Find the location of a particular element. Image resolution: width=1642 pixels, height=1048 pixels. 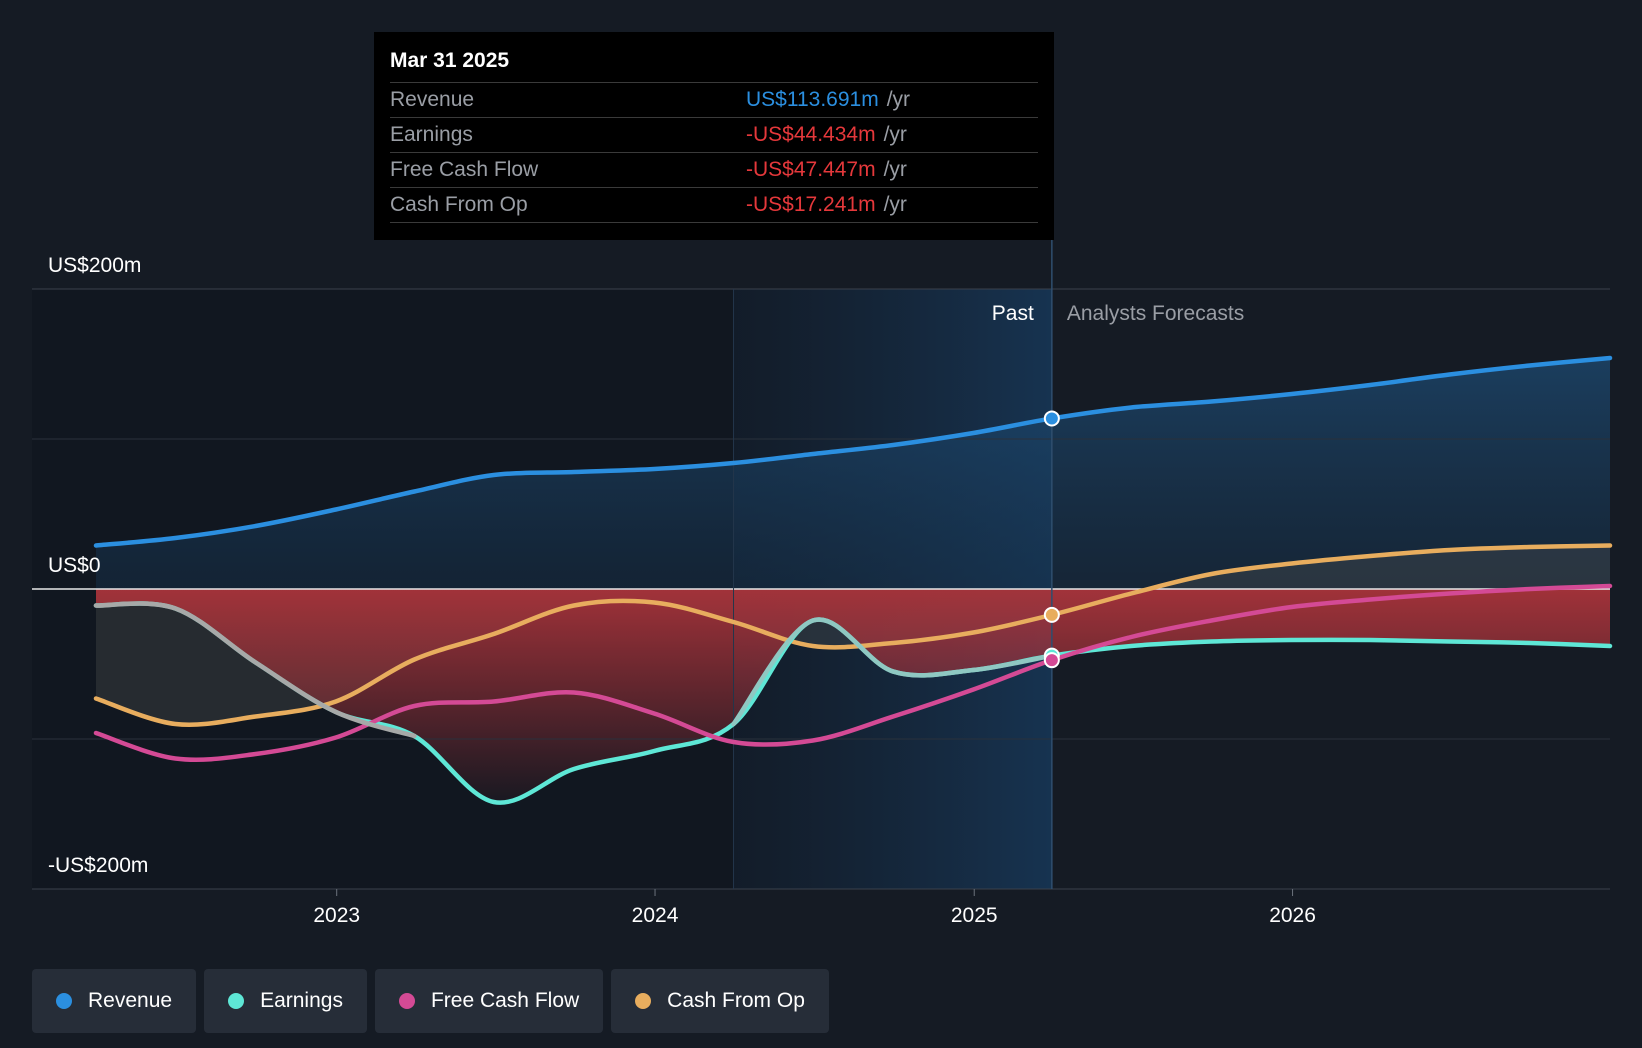

legend-item-free-cash-flow: Free Cash Flow is located at coordinates (489, 1001).